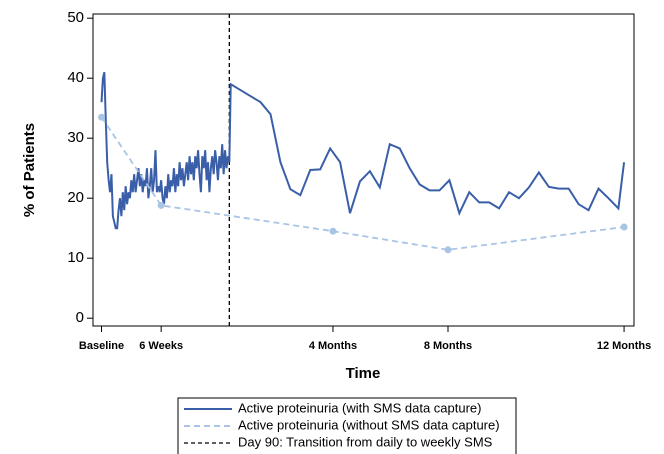  I want to click on x-tick-label: 8 Months, so click(448, 346).